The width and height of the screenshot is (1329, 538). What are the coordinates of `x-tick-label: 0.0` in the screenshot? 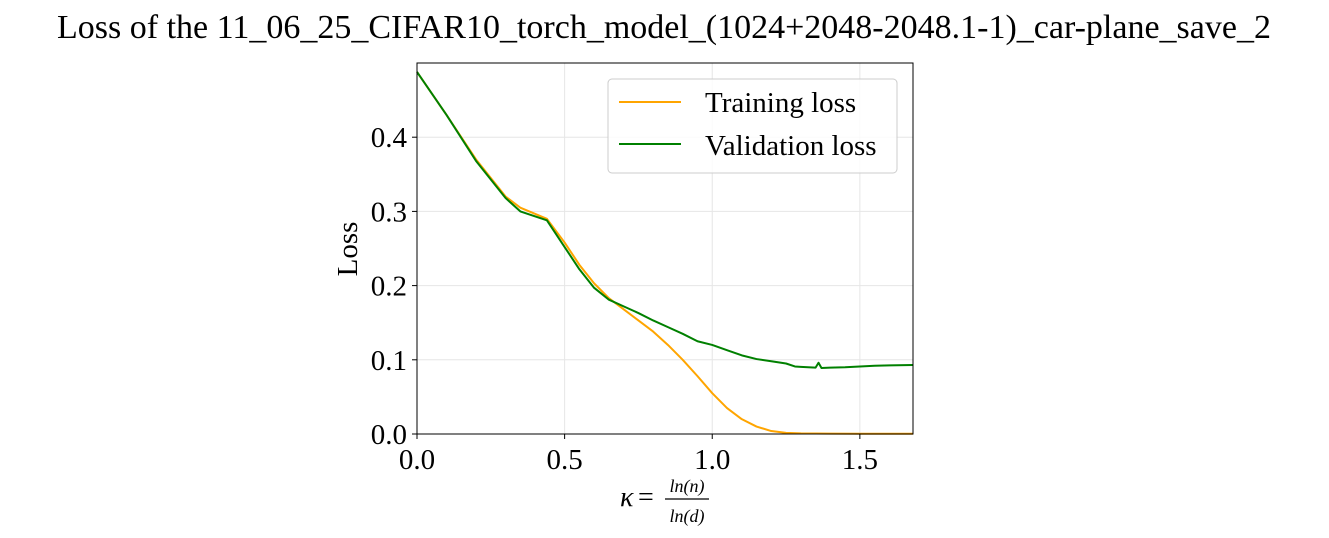 It's located at (417, 460).